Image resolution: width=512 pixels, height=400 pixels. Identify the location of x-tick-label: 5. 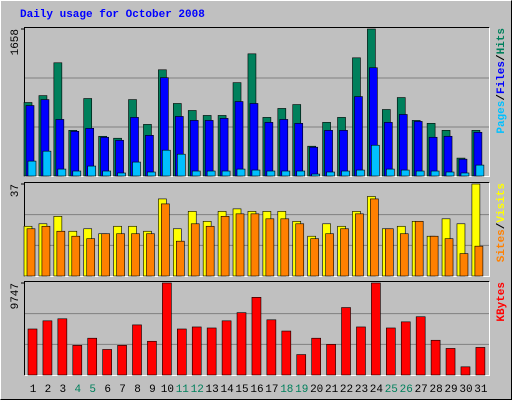
(92, 390).